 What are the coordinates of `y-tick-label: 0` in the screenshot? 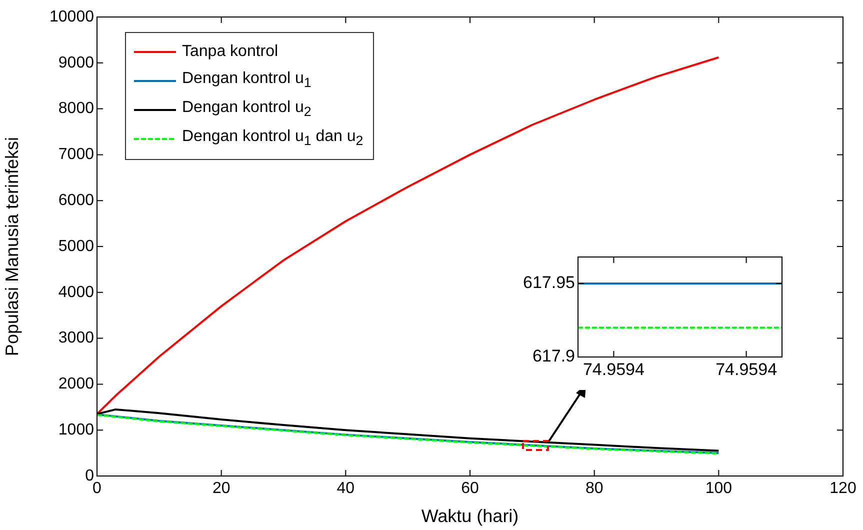 It's located at (89, 475).